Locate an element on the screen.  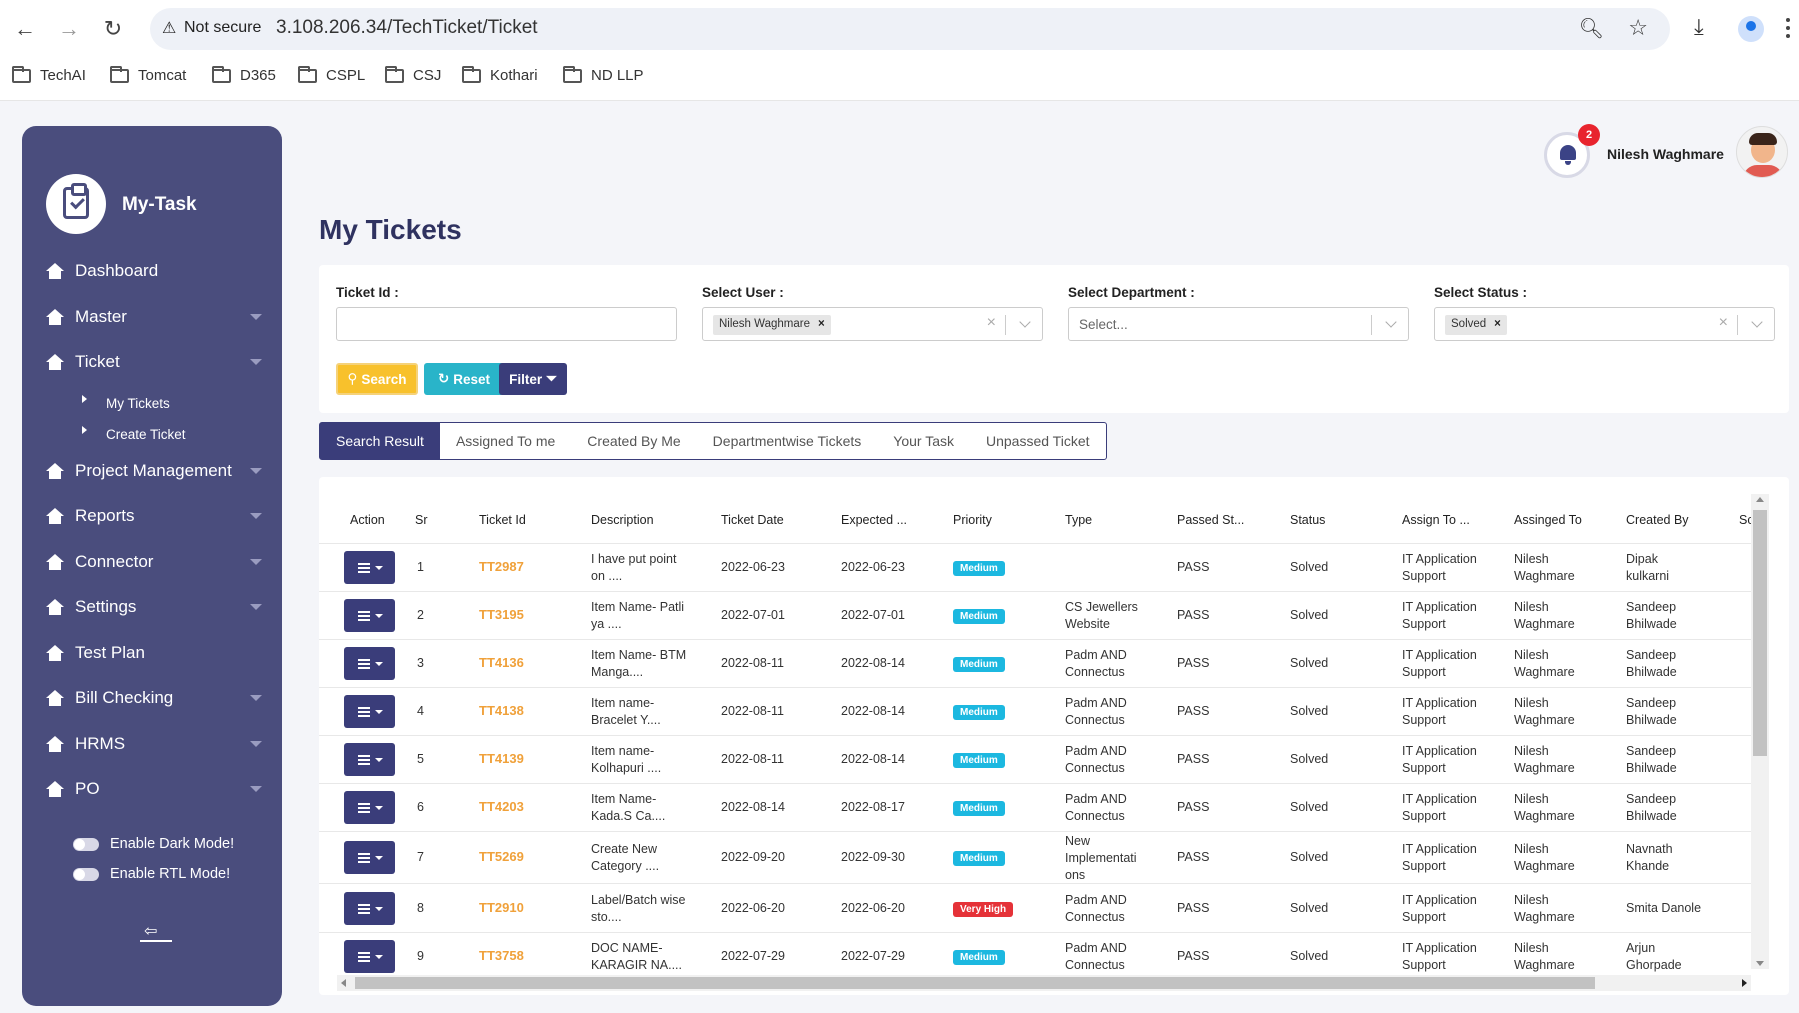
bookmark-folder: CSPL is located at coordinates (331, 74).